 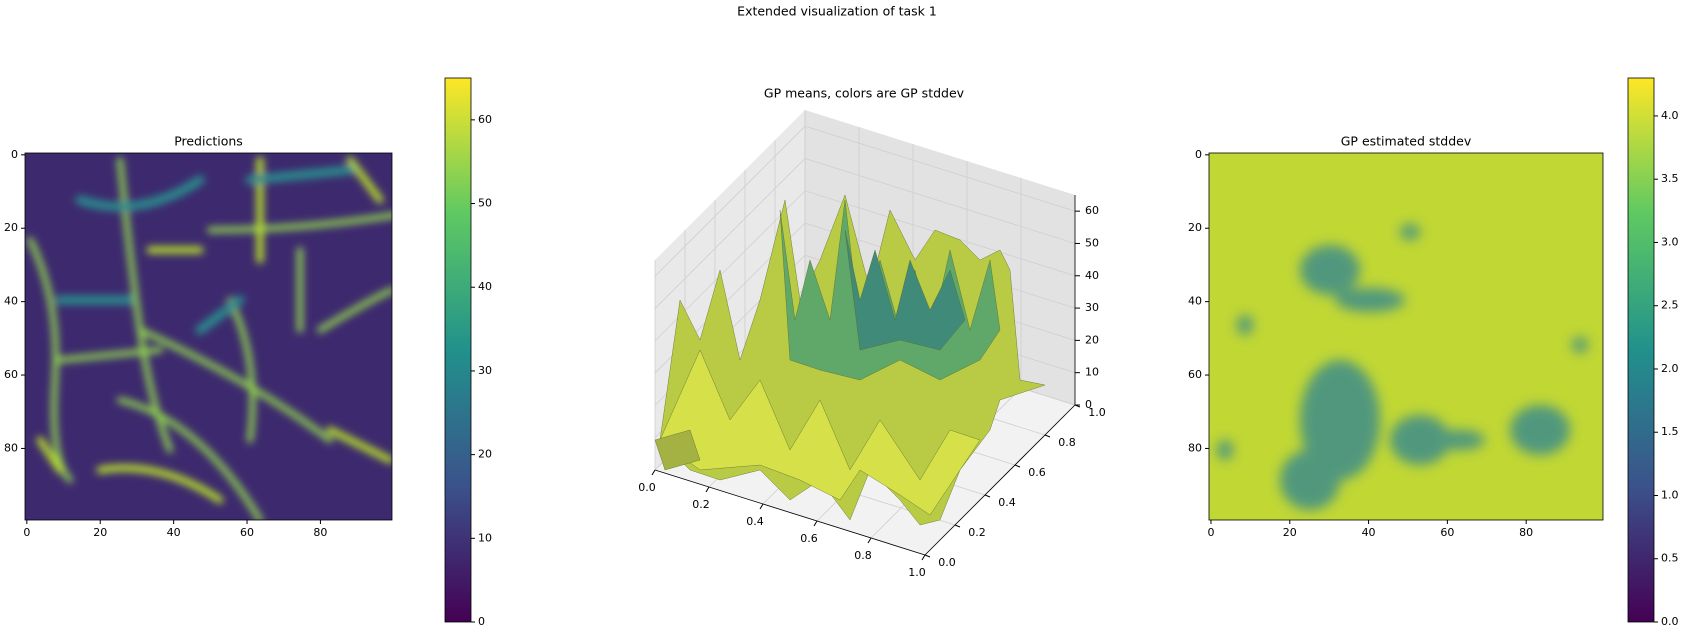 I want to click on axes-title: GP means, colors are GP stddev, so click(x=864, y=93).